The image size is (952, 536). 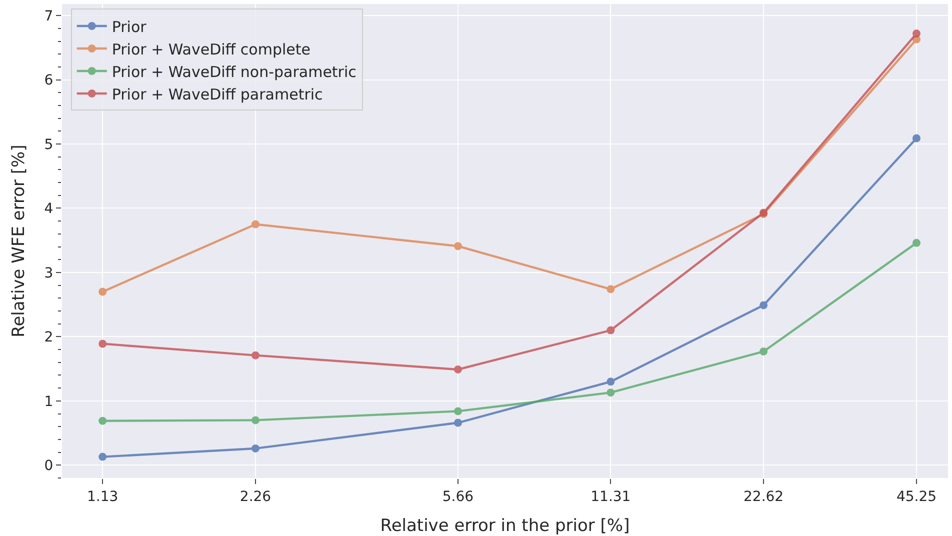 What do you see at coordinates (458, 496) in the screenshot?
I see `x-tick-label: 5.66` at bounding box center [458, 496].